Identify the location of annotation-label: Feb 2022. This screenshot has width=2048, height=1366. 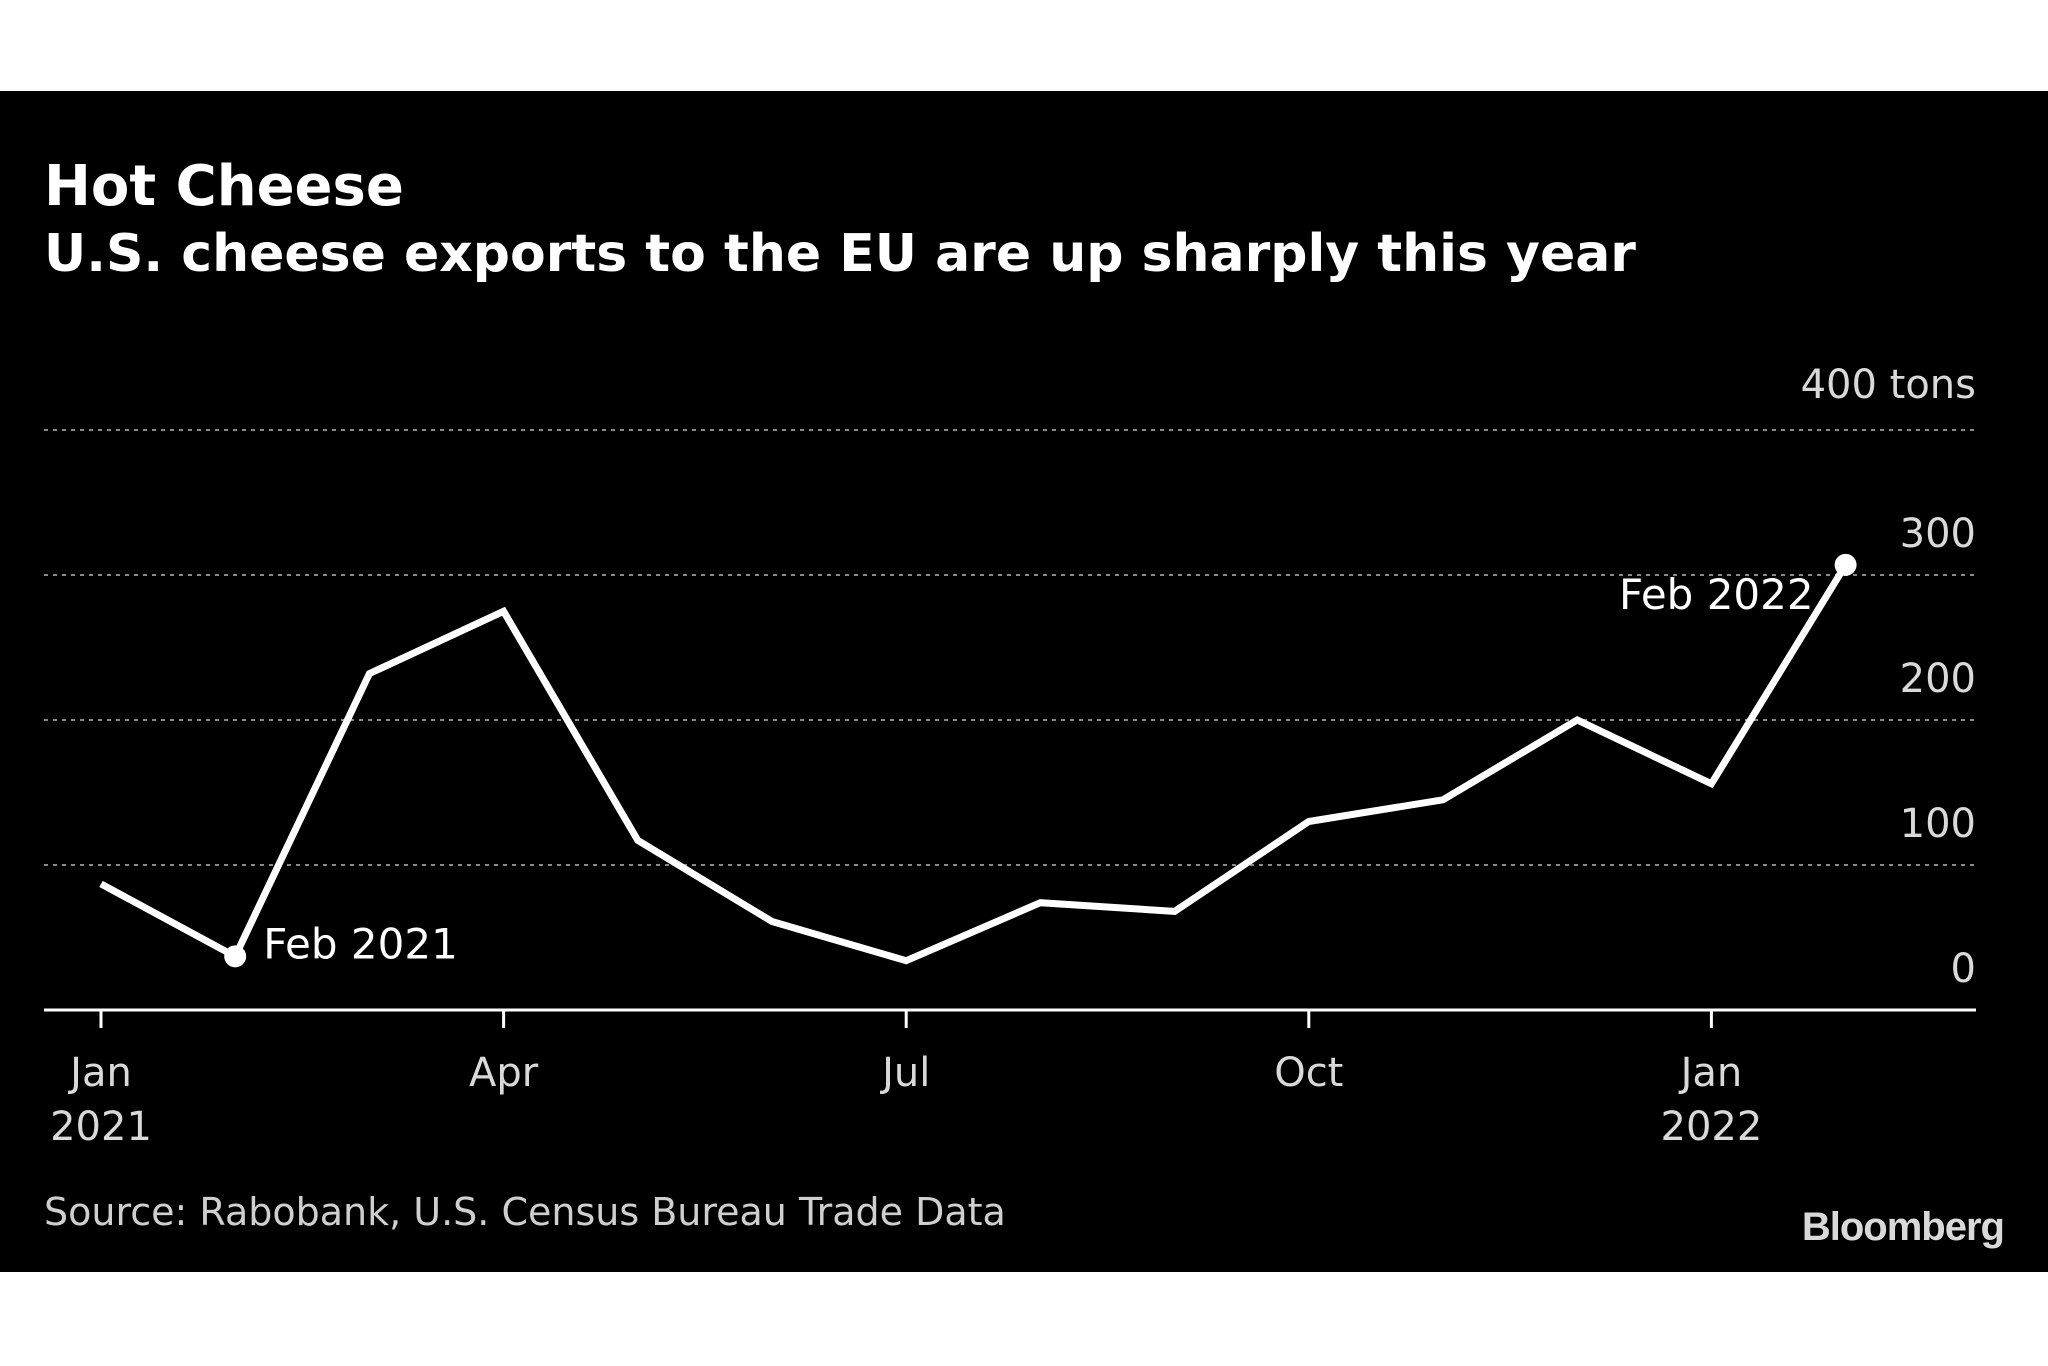
(1716, 594).